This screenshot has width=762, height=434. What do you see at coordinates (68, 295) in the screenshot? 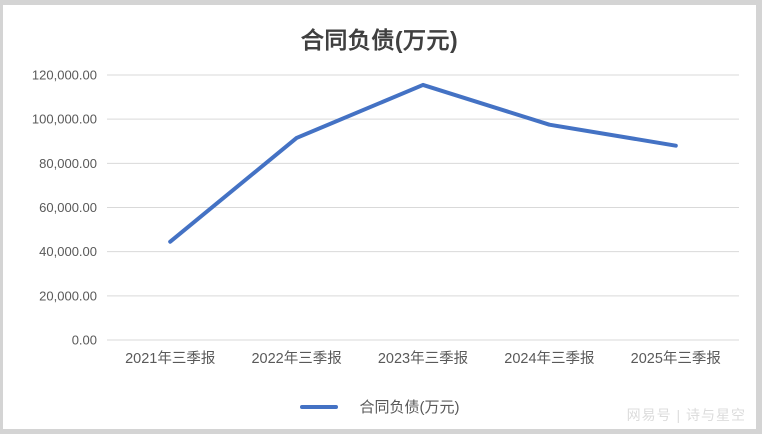
I see `y-axis-tick-label: 20,000.00` at bounding box center [68, 295].